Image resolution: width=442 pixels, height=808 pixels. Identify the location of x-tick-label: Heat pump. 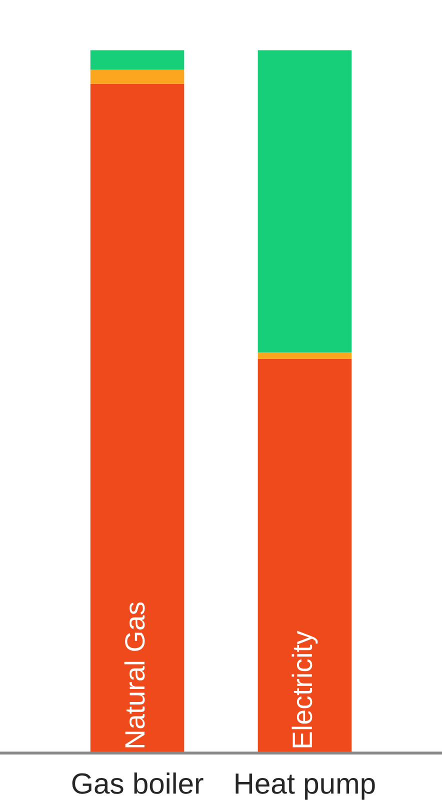
(305, 787).